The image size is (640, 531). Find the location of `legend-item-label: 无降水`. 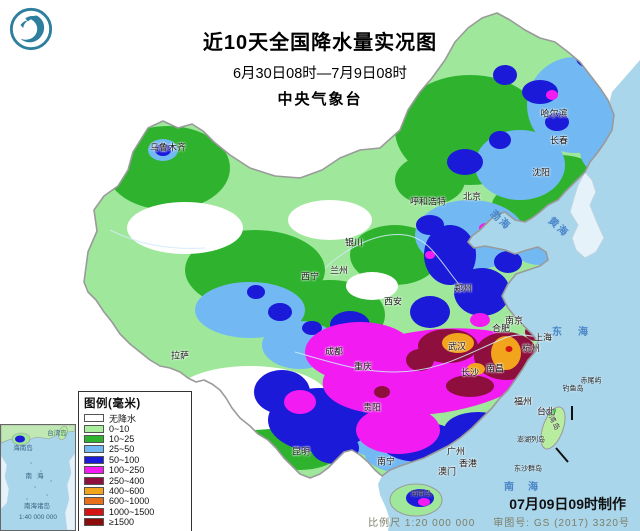

legend-item-label: 无降水 is located at coordinates (123, 418).